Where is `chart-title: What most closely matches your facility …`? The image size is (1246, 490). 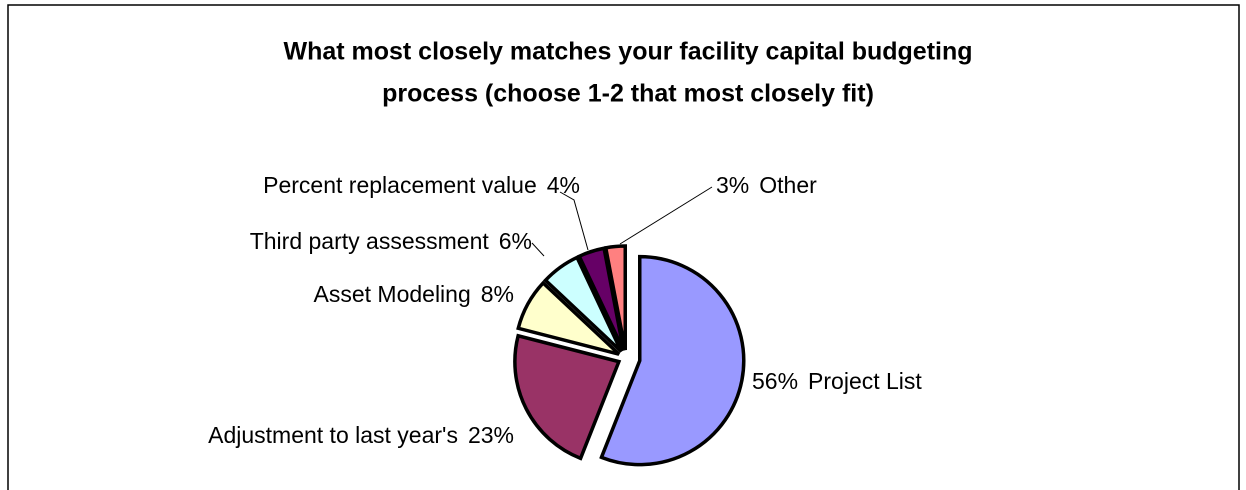
chart-title: What most closely matches your facility … is located at coordinates (627, 52).